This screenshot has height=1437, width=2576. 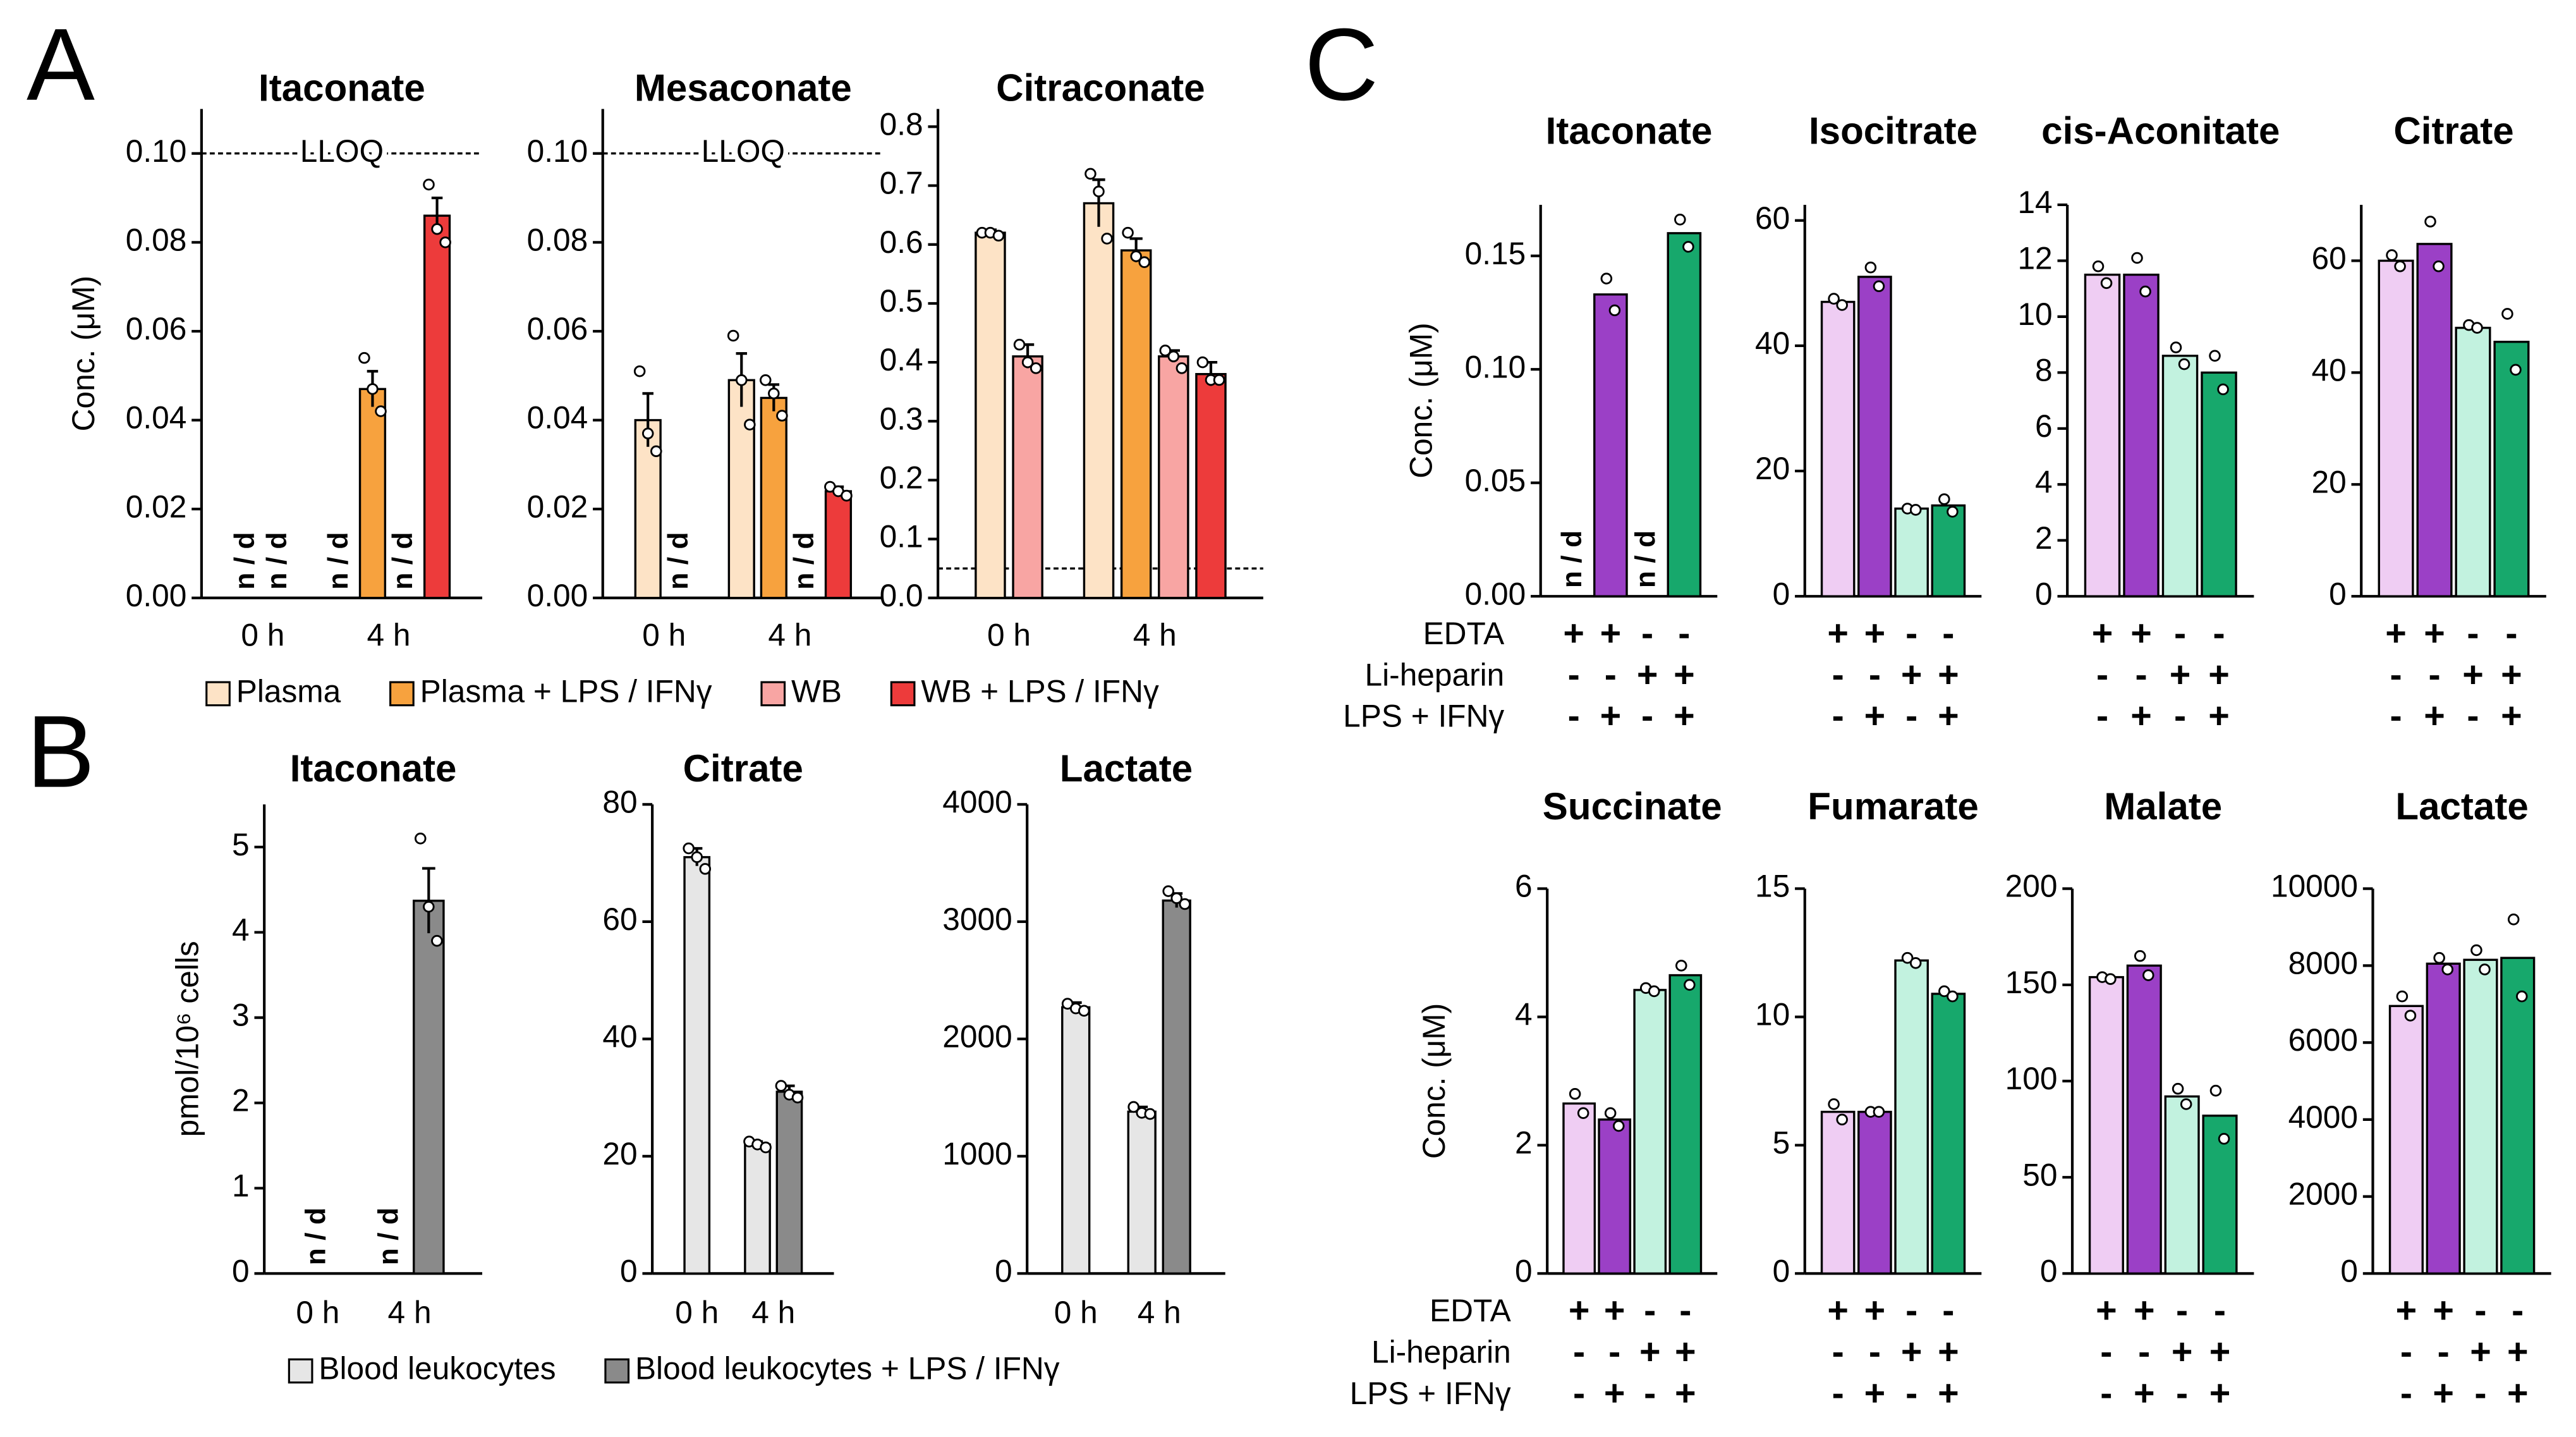 I want to click on y-tick-label: 0.7, so click(x=901, y=183).